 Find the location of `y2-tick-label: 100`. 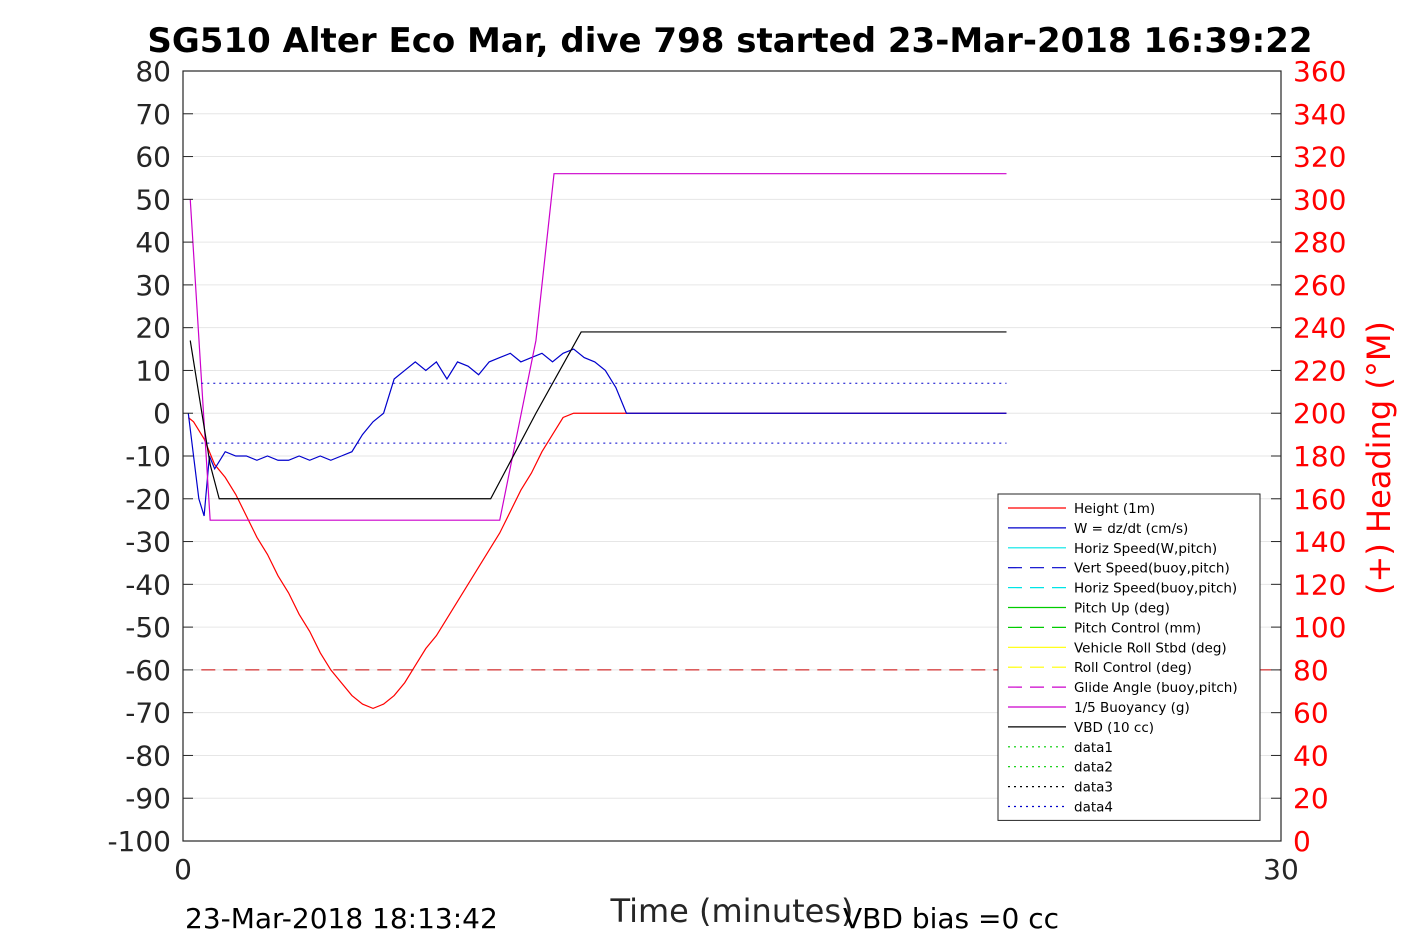

y2-tick-label: 100 is located at coordinates (1319, 627).